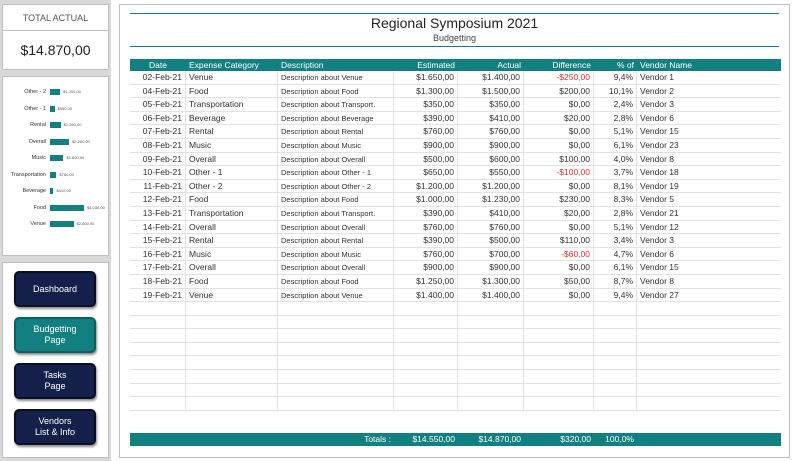 Image resolution: width=794 pixels, height=461 pixels. I want to click on cell-difference: $200,00, so click(559, 91).